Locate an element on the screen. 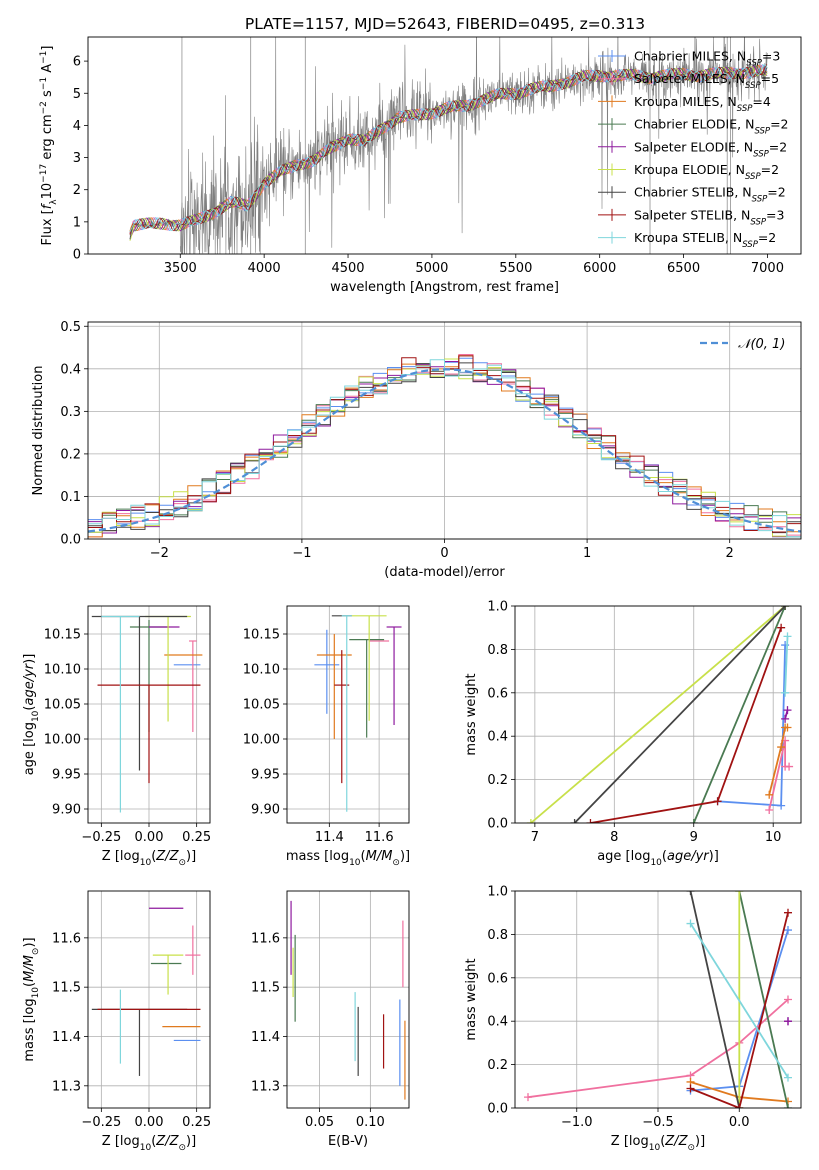 Image resolution: width=819 pixels, height=1170 pixels. y-axis-label: Normed distribution is located at coordinates (38, 431).